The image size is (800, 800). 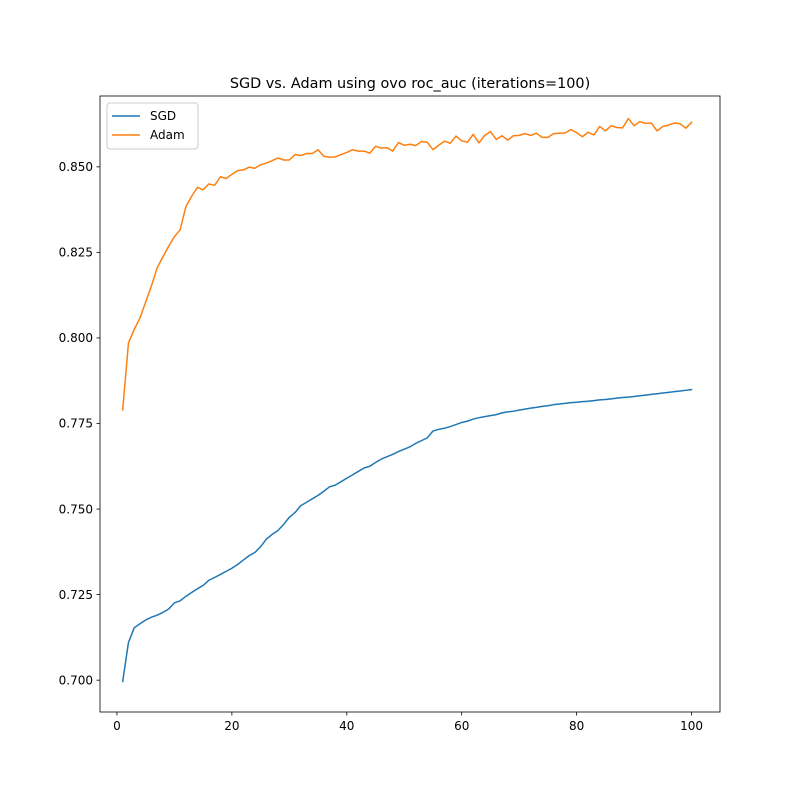 I want to click on x-tick-label: 0, so click(x=117, y=726).